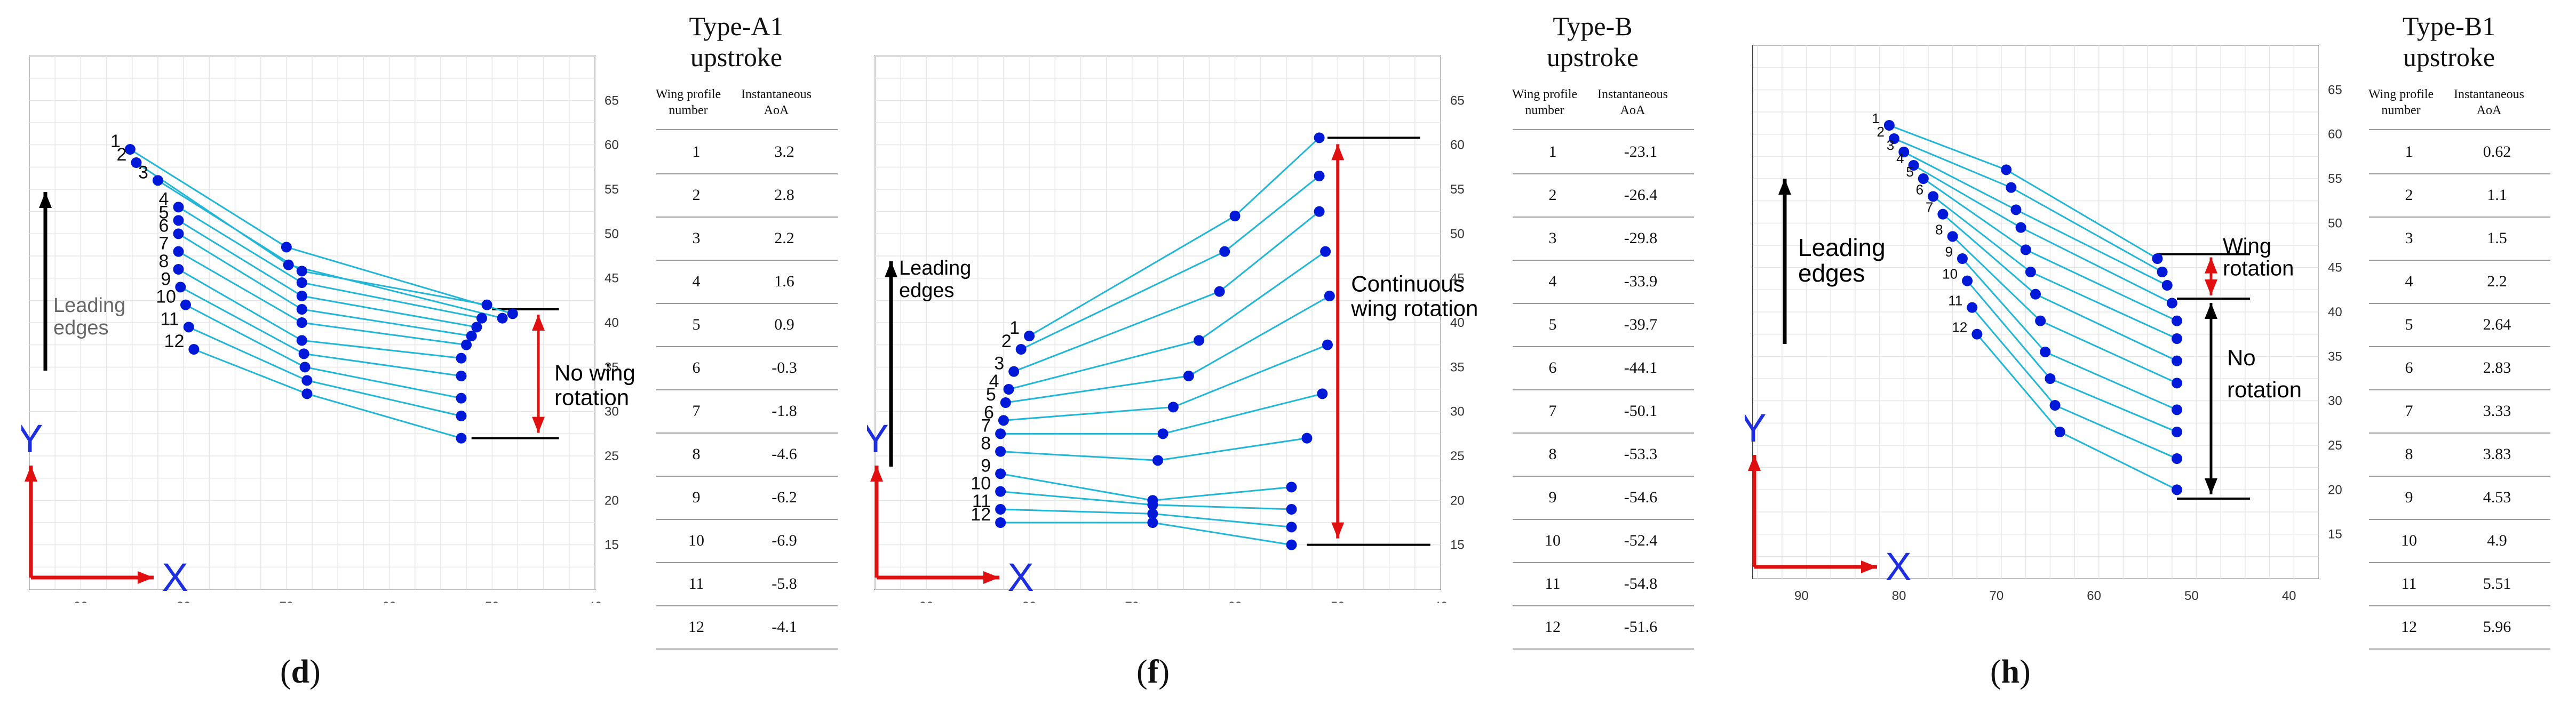 Image resolution: width=2576 pixels, height=713 pixels. I want to click on table-row: 5 0.9, so click(747, 325).